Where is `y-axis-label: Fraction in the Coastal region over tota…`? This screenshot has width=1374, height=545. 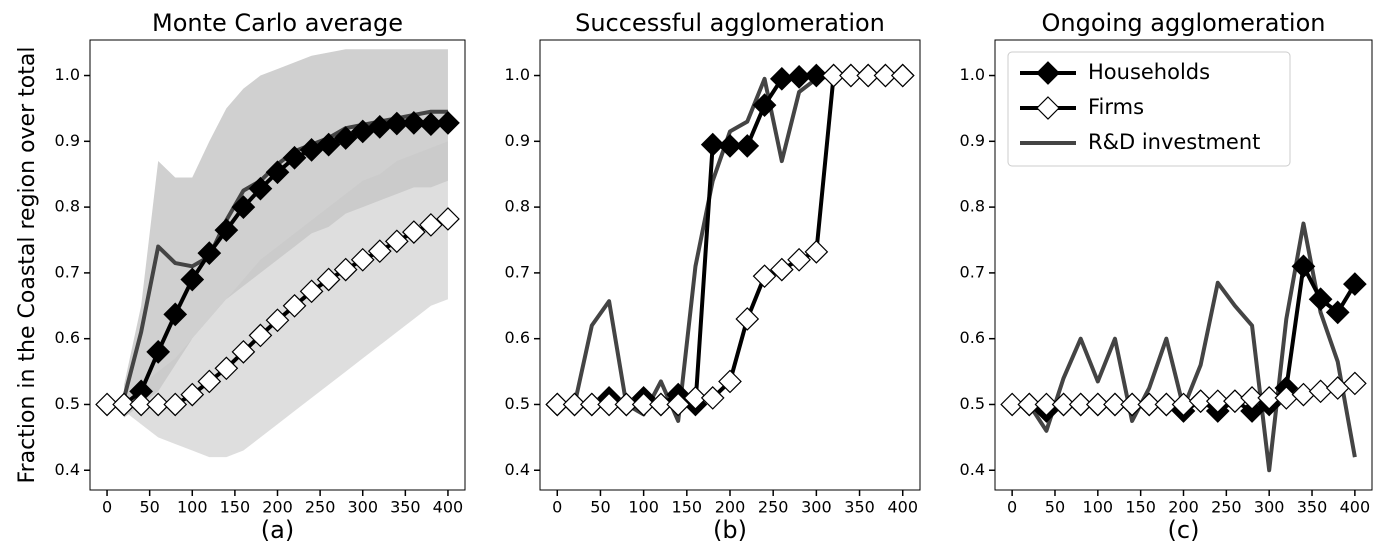
y-axis-label: Fraction in the Coastal region over tota… is located at coordinates (27, 265).